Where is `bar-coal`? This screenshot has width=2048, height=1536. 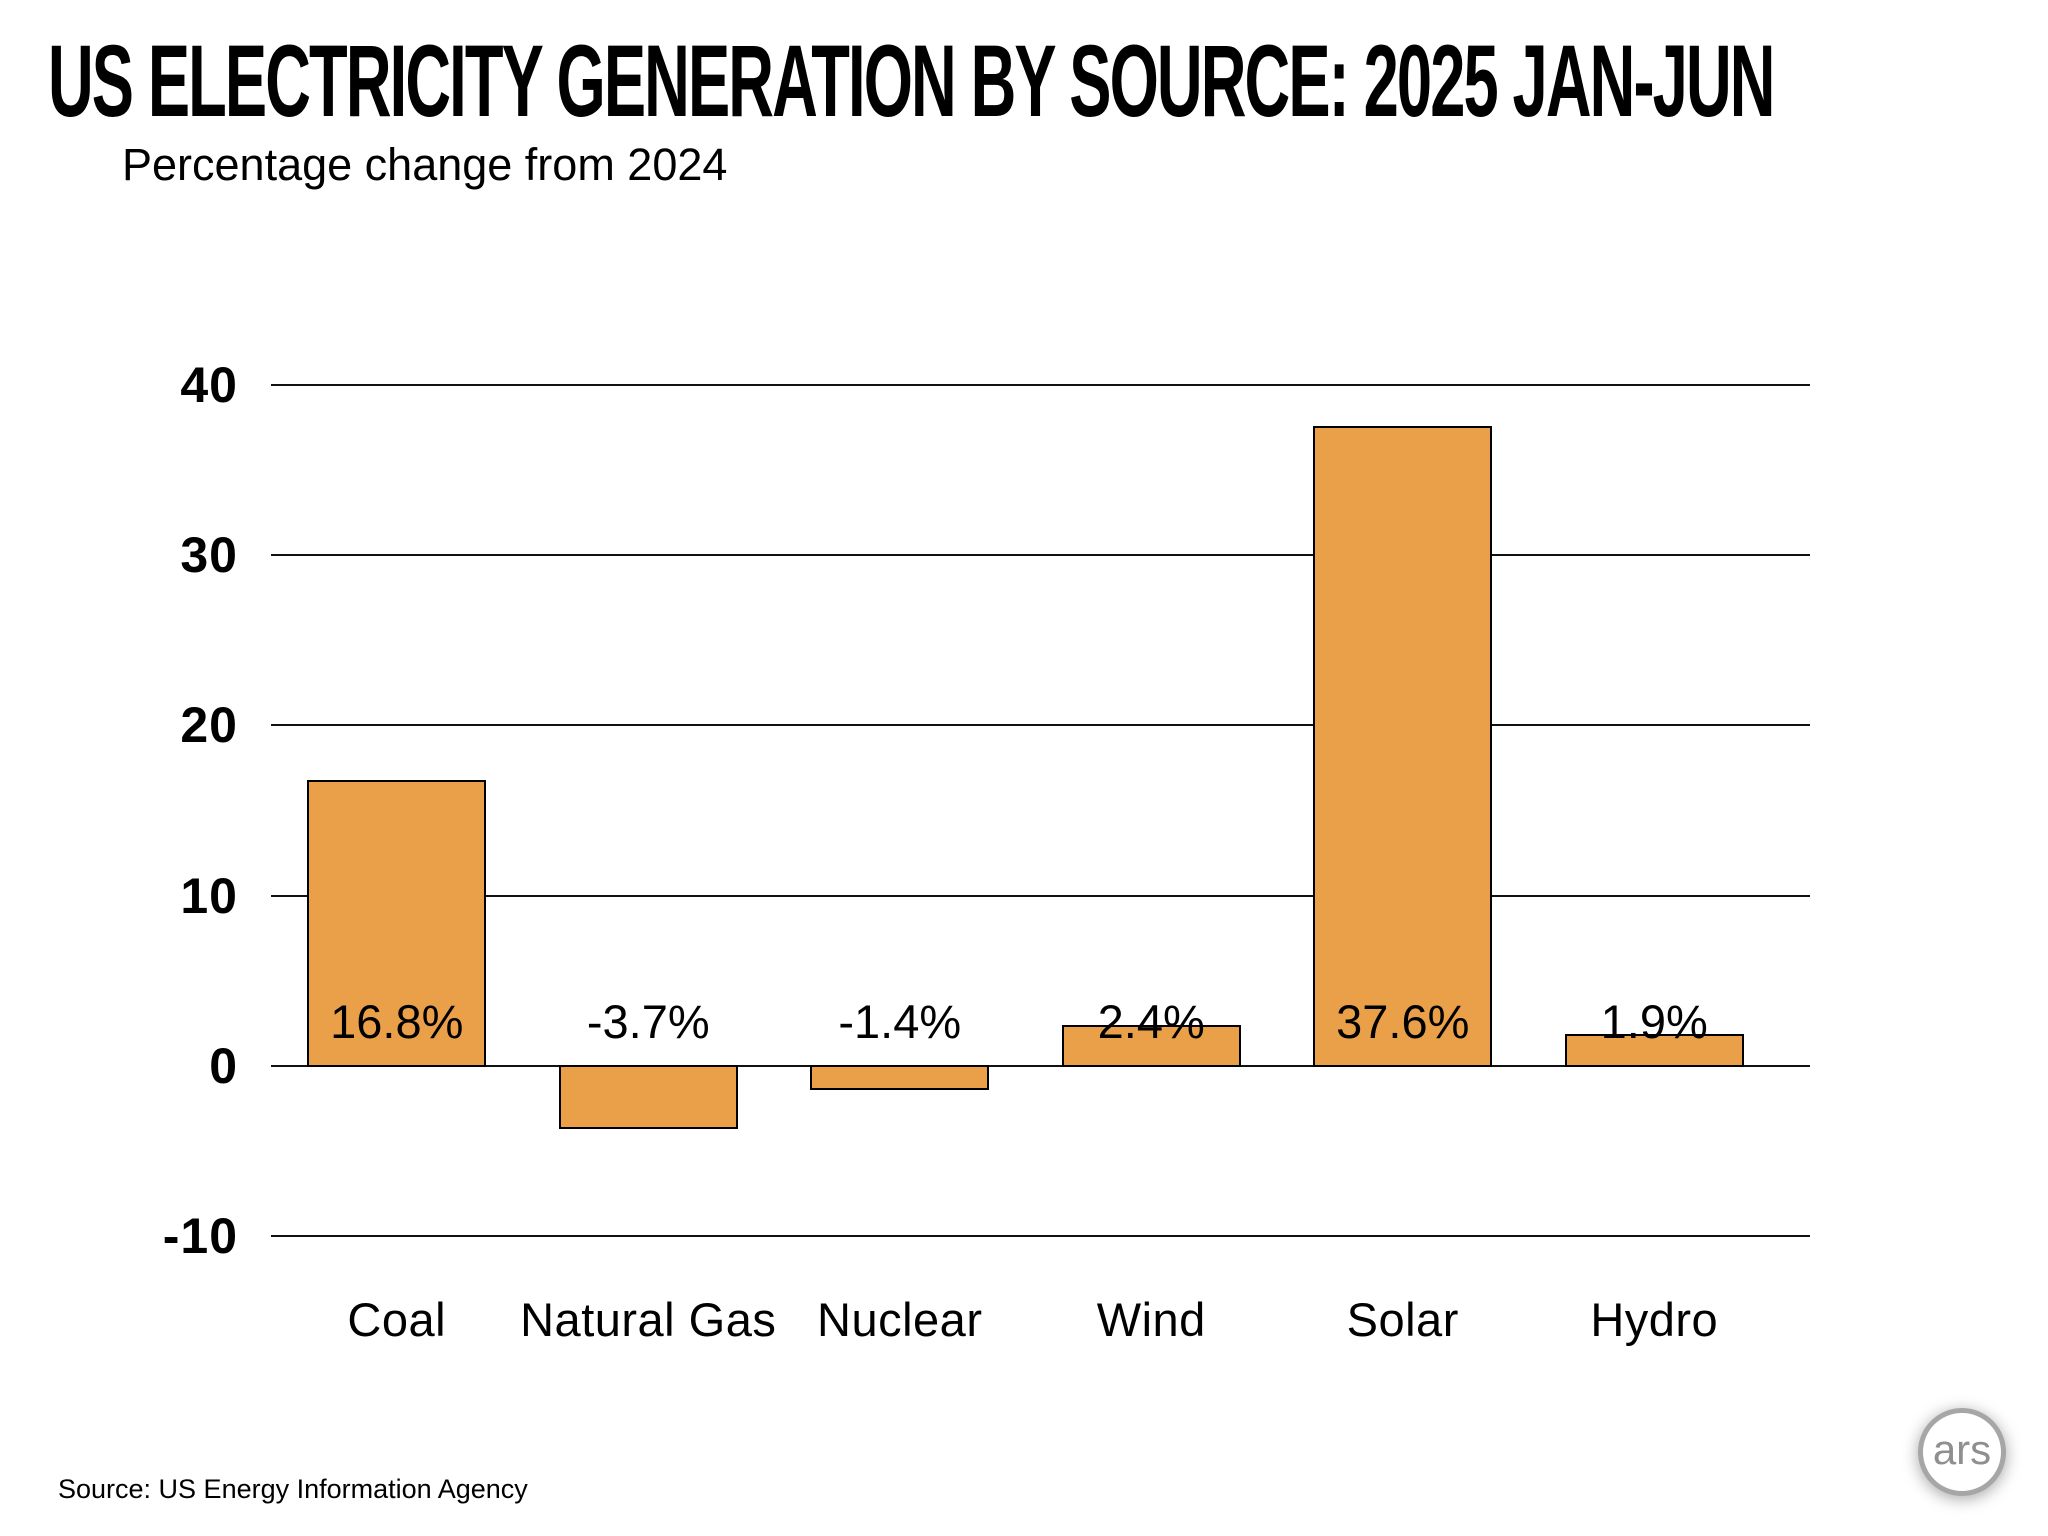
bar-coal is located at coordinates (397, 923).